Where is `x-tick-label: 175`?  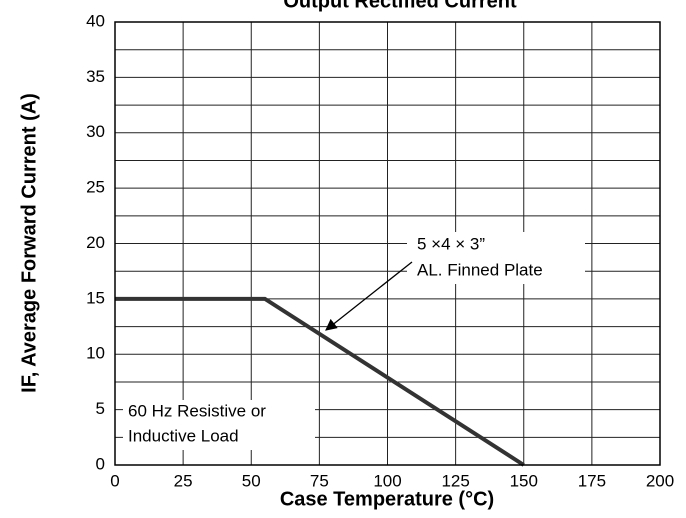 x-tick-label: 175 is located at coordinates (592, 480).